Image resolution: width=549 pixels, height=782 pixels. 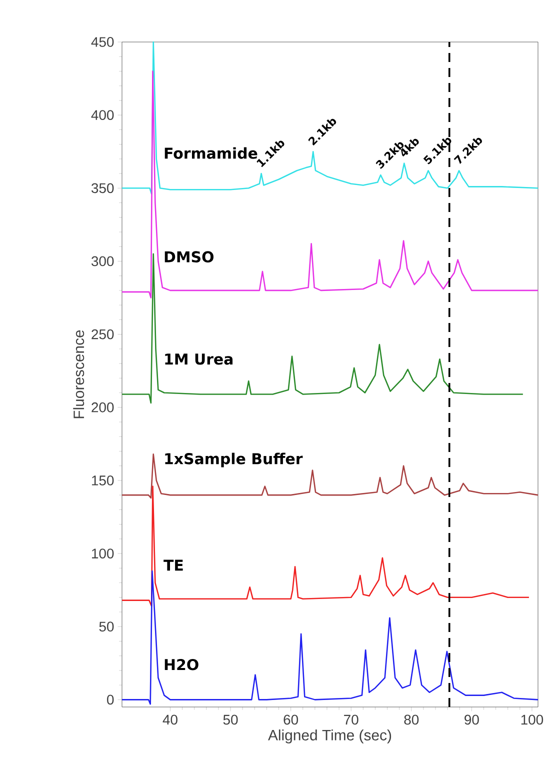 What do you see at coordinates (103, 481) in the screenshot?
I see `y-tick-label: 150` at bounding box center [103, 481].